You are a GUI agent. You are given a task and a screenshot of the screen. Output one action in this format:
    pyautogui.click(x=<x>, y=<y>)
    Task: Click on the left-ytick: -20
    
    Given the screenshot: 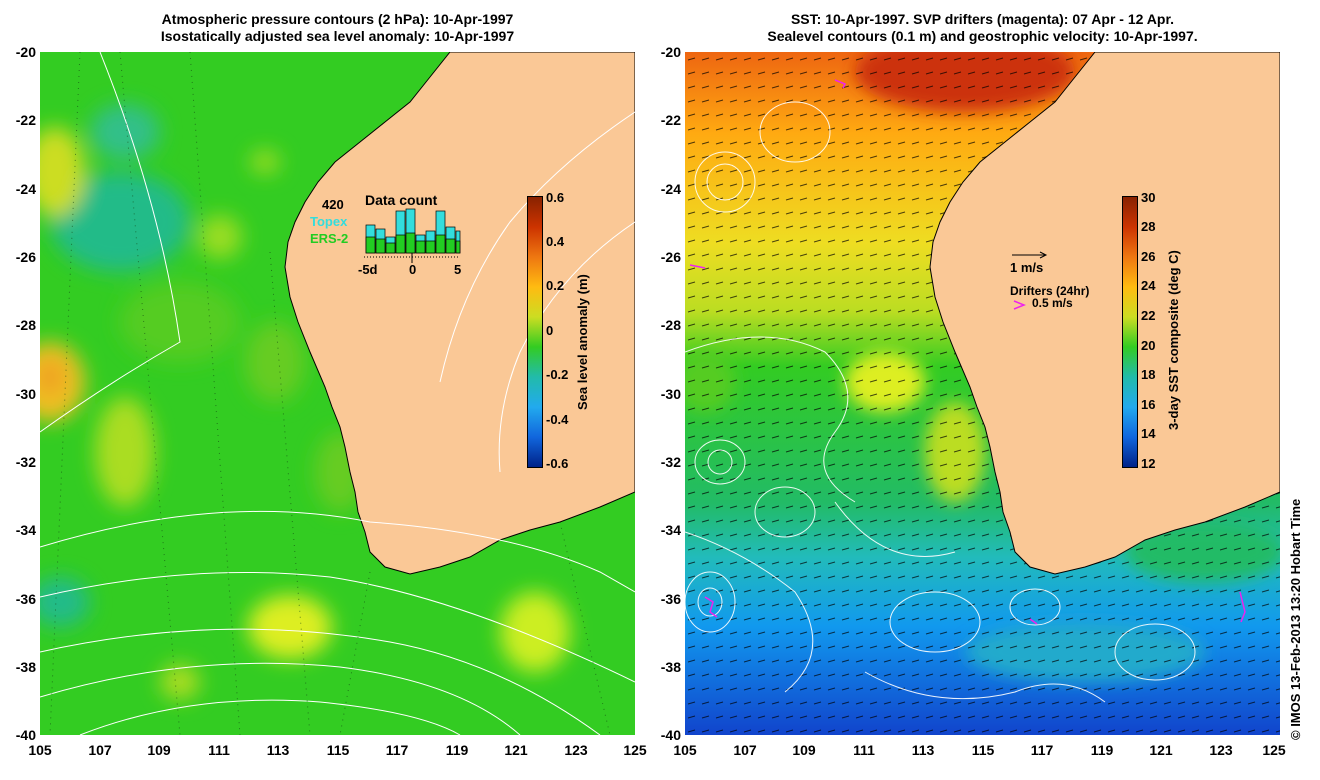 What is the action you would take?
    pyautogui.click(x=25, y=52)
    